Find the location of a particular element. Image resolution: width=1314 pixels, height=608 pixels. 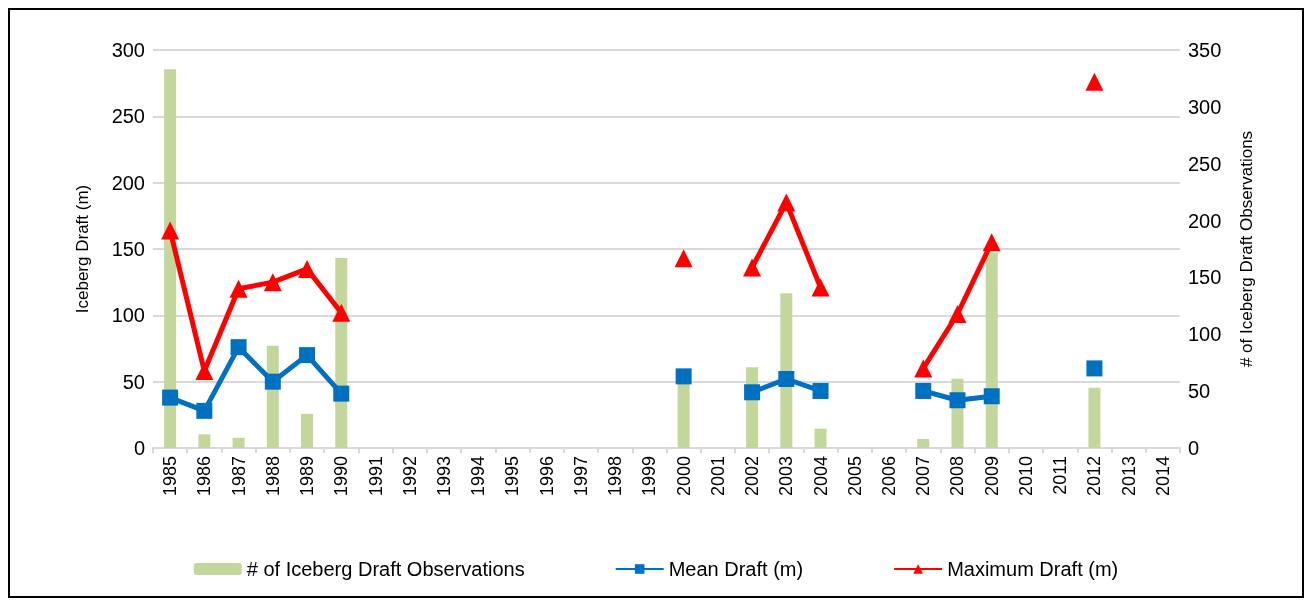

x-tick-label: 2014 is located at coordinates (1162, 476).